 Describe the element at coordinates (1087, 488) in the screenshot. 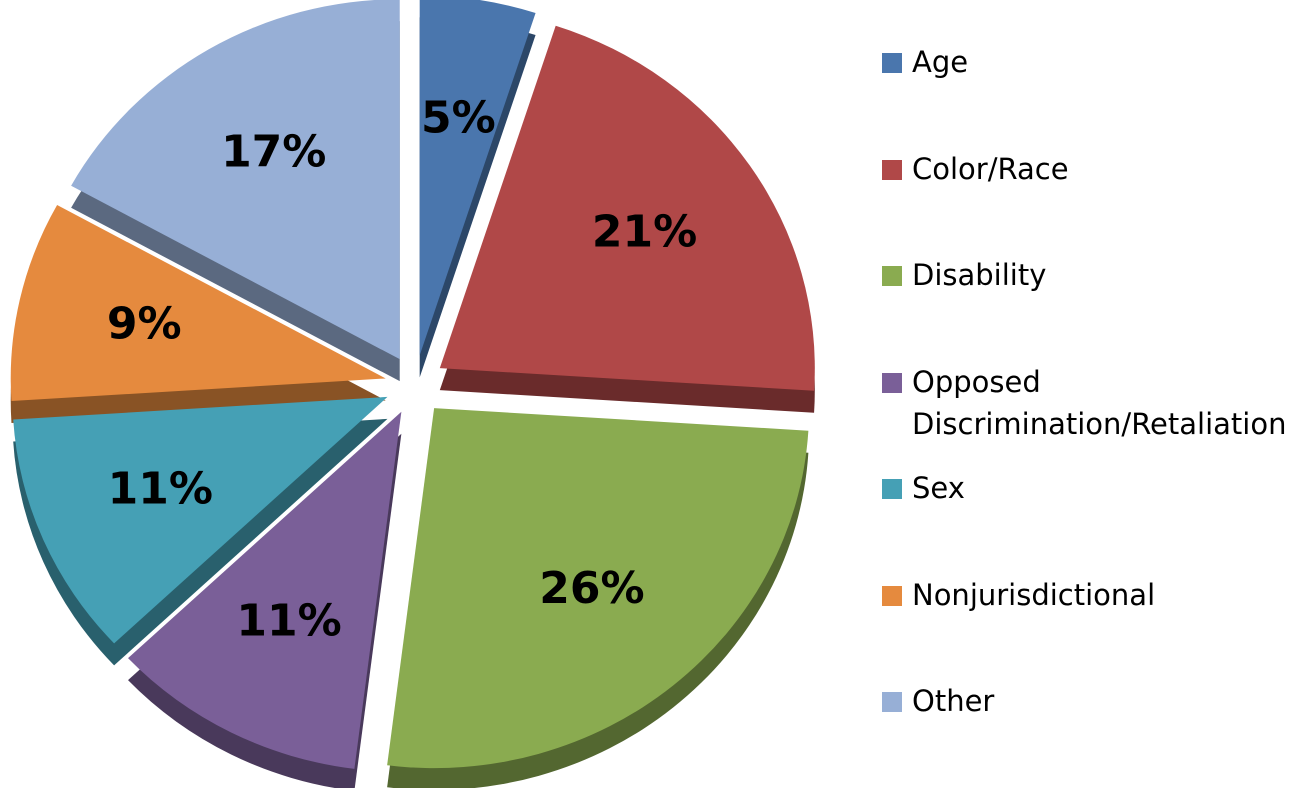

I see `legend-entry: Sex` at that location.